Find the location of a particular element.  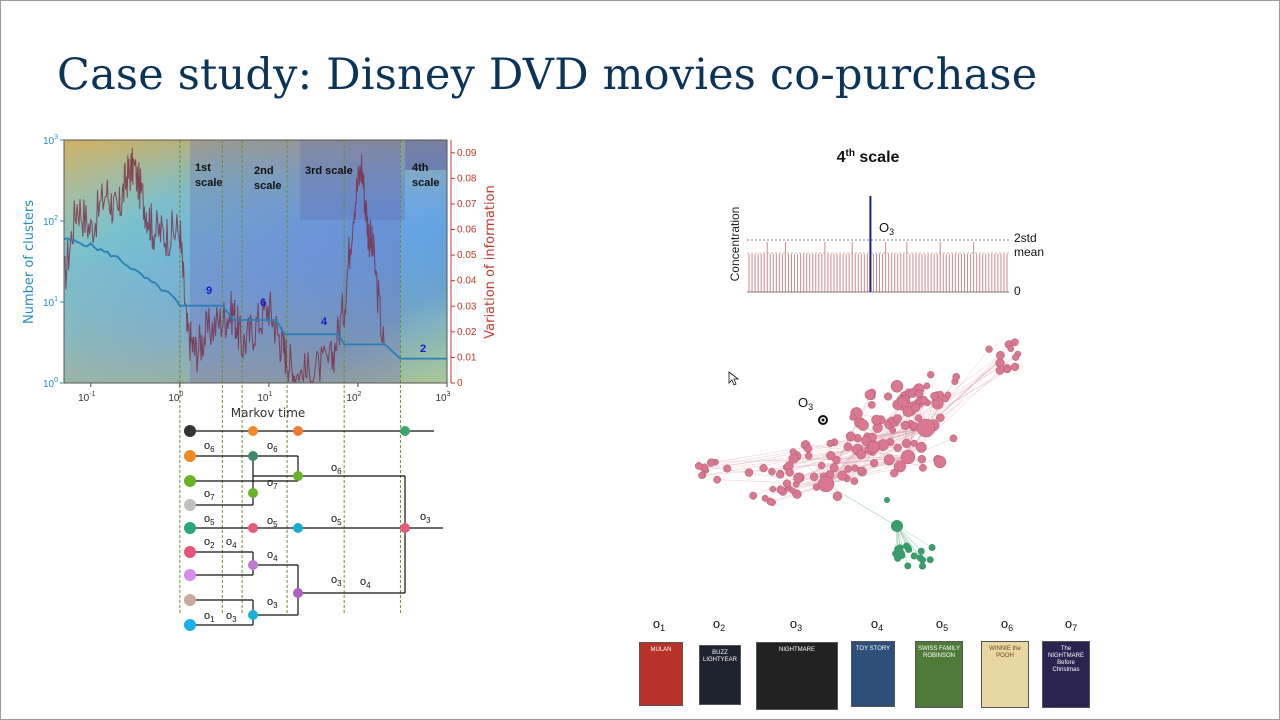

scale-labels: 1st scale 2nd scale 3rd scale 4th scale is located at coordinates (317, 177).